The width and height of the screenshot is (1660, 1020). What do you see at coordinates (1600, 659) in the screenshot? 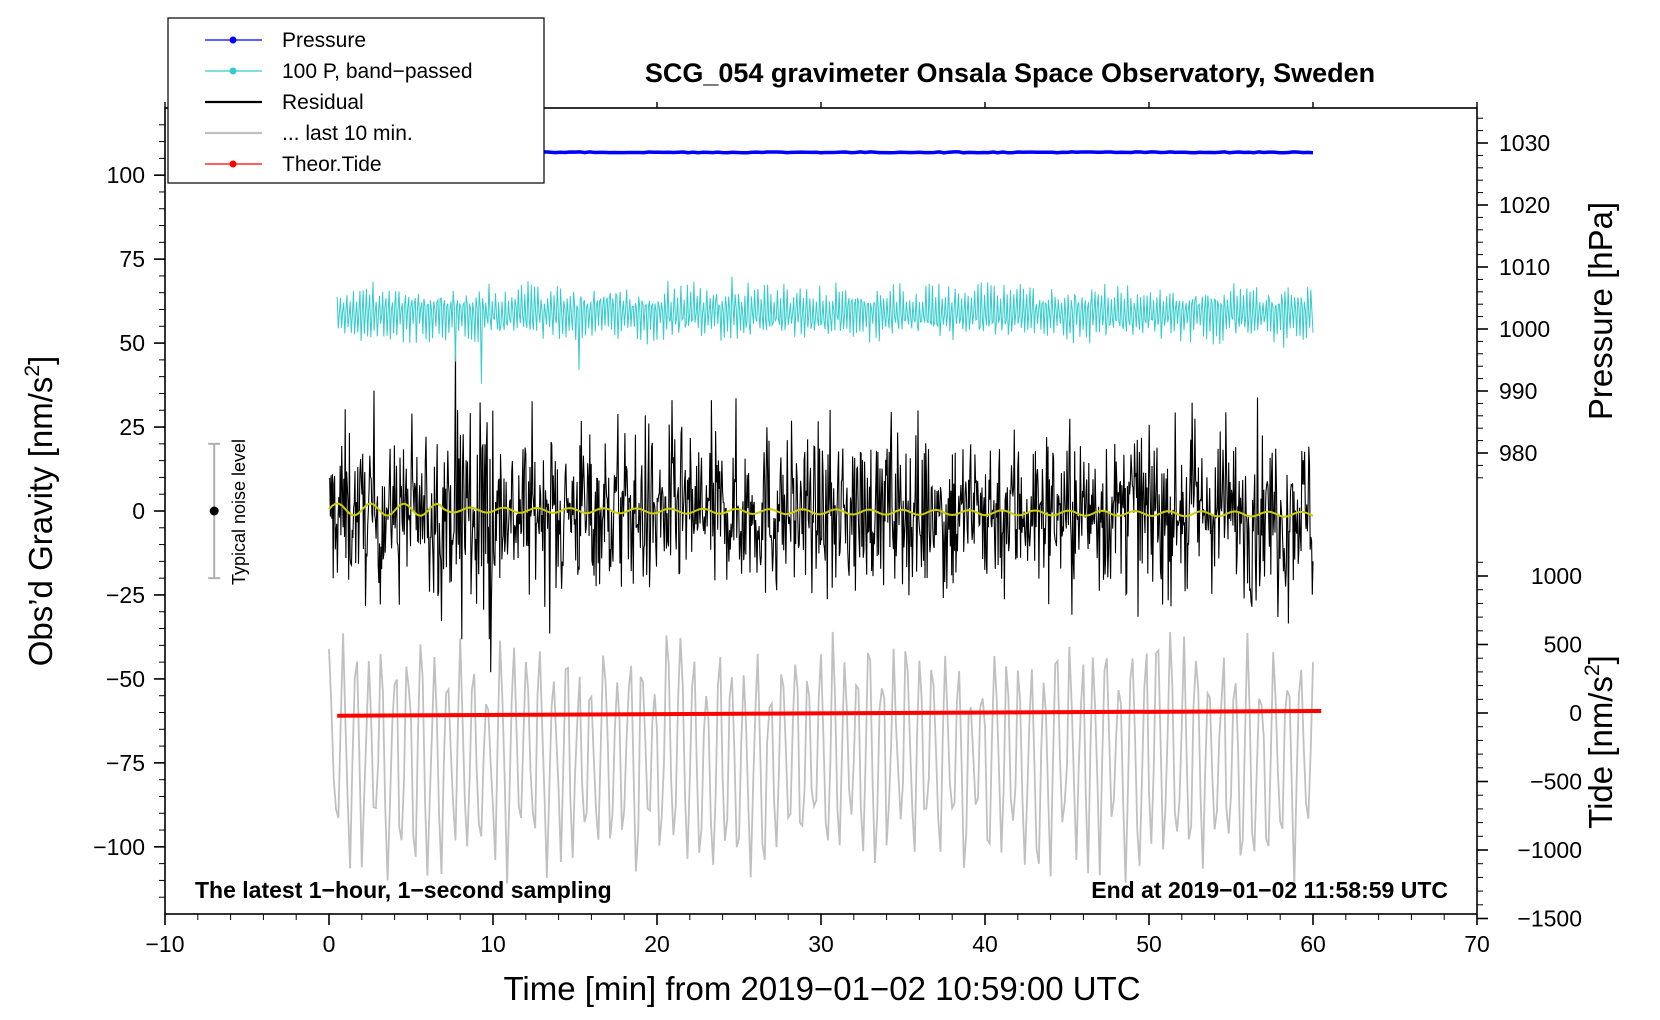
I see `tide-axis-title-close: ]` at bounding box center [1600, 659].